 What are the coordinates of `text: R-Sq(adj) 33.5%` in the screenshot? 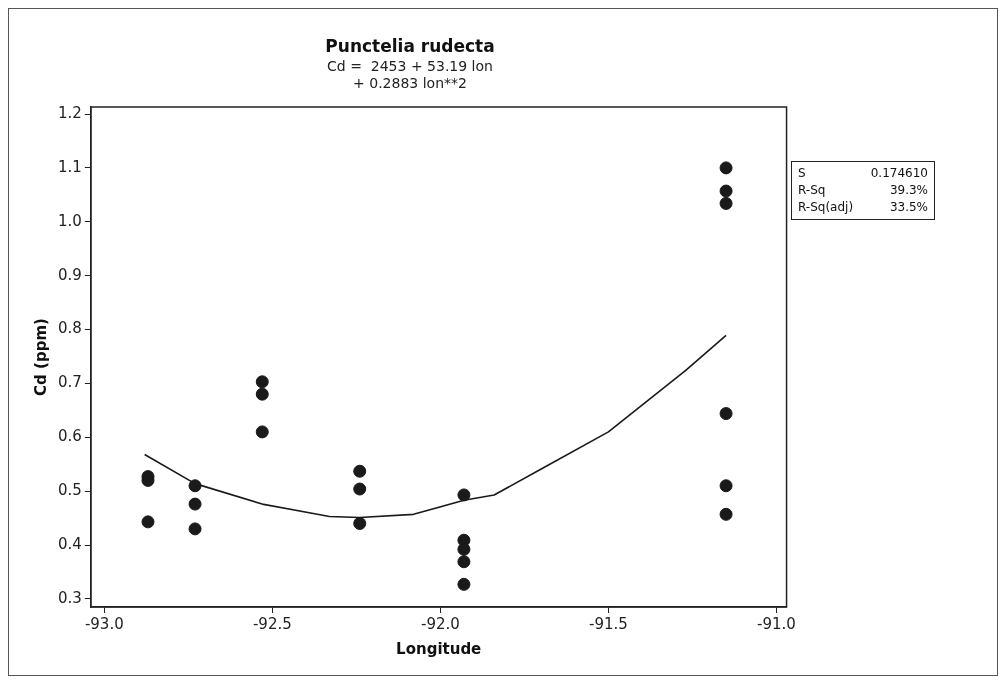 It's located at (863, 207).